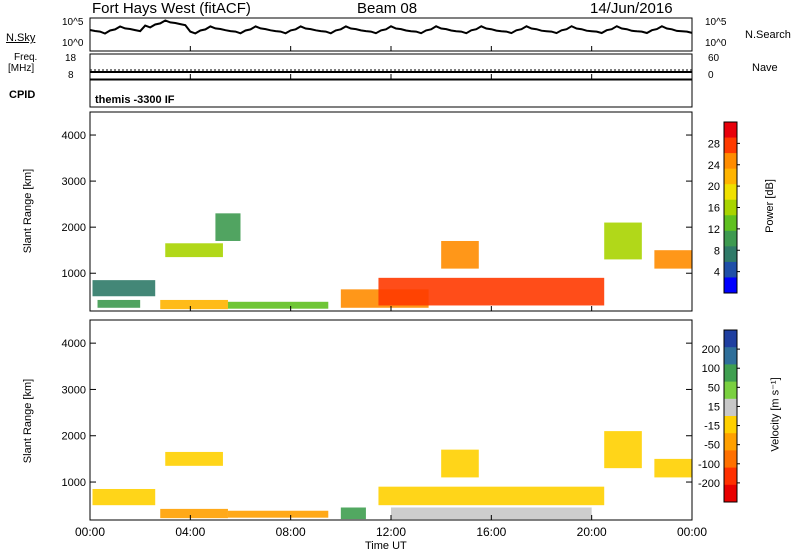 This screenshot has width=800, height=554. I want to click on velocity-colorbar-tick-label-1: 100, so click(711, 369).